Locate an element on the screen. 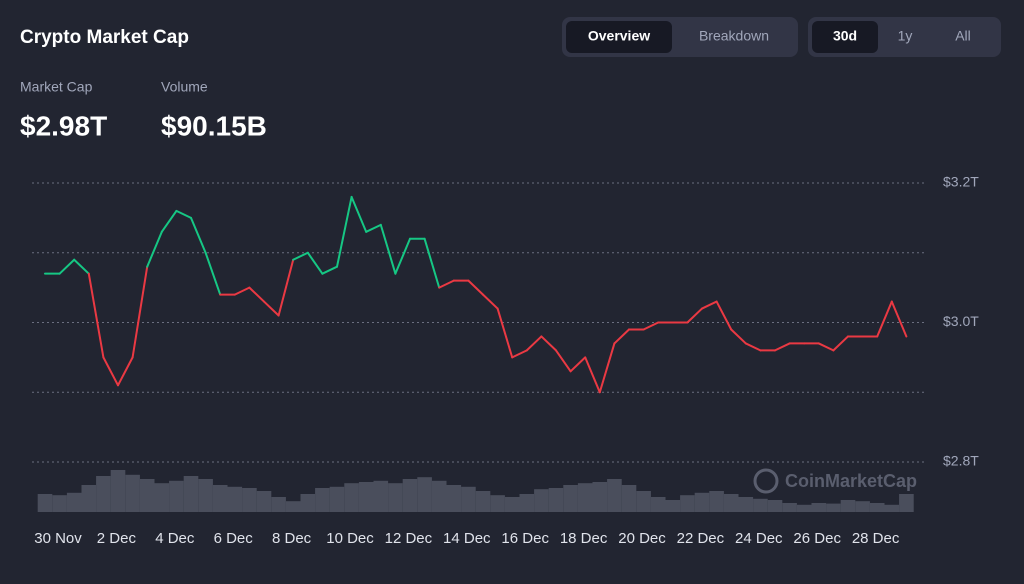 The image size is (1024, 584). stat-value: $90.15B is located at coordinates (214, 125).